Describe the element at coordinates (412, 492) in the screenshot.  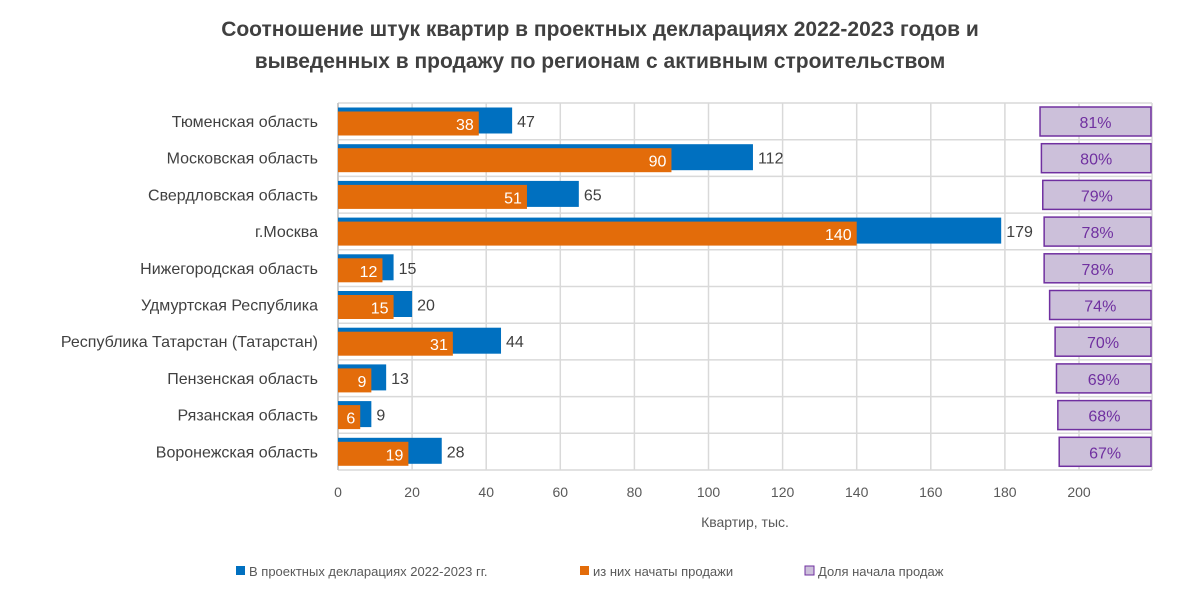
I see `x-tick-label: 20` at that location.